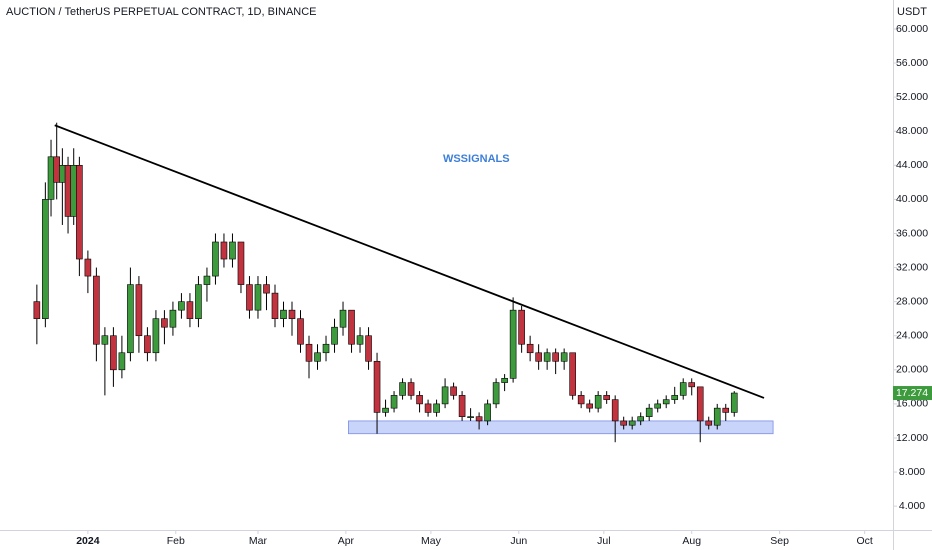  I want to click on y-tick-label: 60.000, so click(912, 29).